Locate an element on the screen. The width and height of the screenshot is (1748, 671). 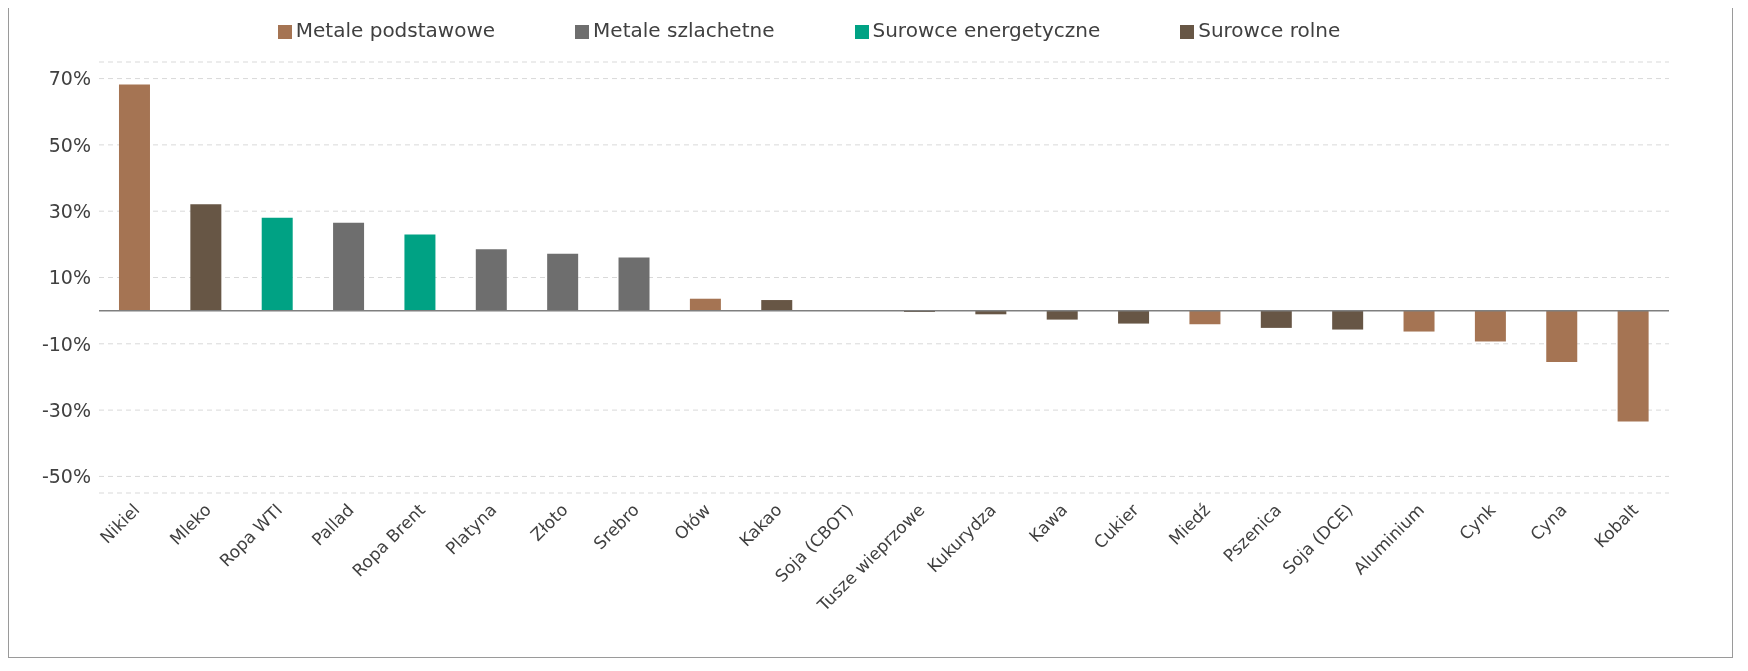
y-tick-label: 50% is located at coordinates (69, 144).